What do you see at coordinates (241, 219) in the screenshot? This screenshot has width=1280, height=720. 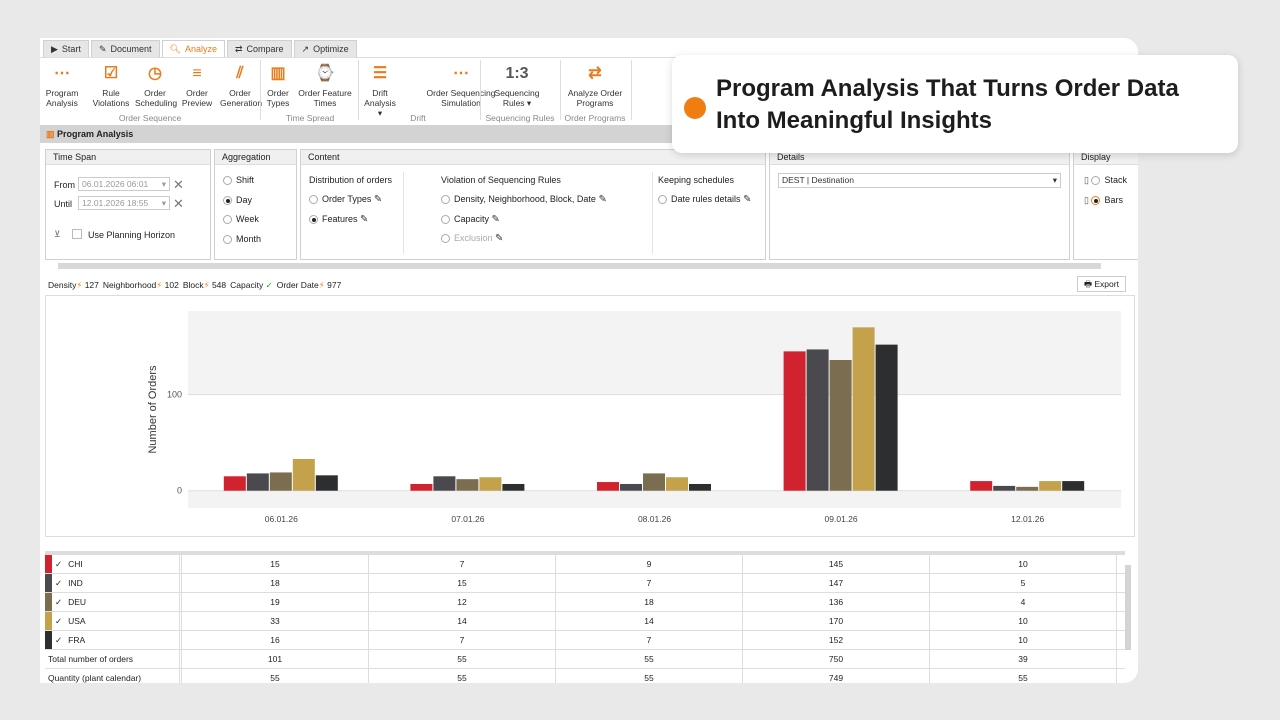 I see `aggregation-option-week: Week` at bounding box center [241, 219].